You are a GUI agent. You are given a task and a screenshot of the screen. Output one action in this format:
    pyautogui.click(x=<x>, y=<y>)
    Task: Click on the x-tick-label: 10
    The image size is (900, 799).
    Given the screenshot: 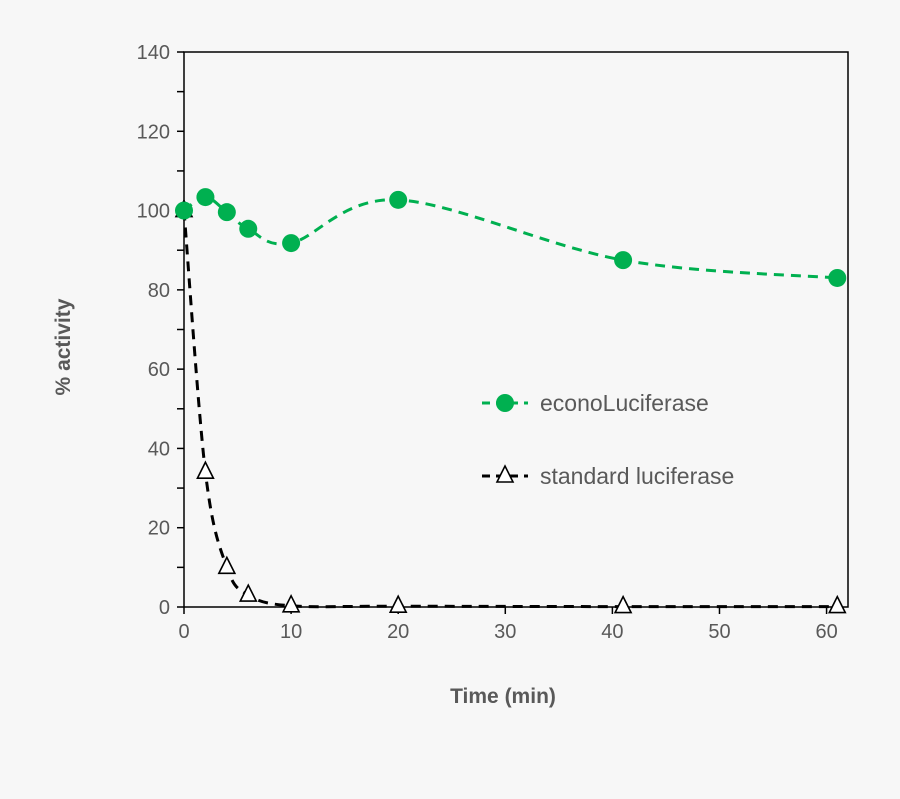 What is the action you would take?
    pyautogui.click(x=291, y=632)
    